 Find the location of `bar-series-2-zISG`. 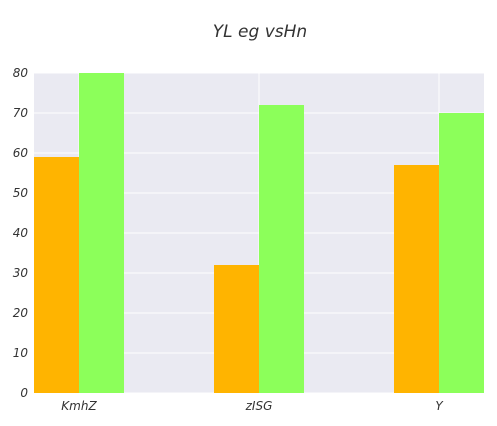

bar-series-2-zISG is located at coordinates (281, 249).